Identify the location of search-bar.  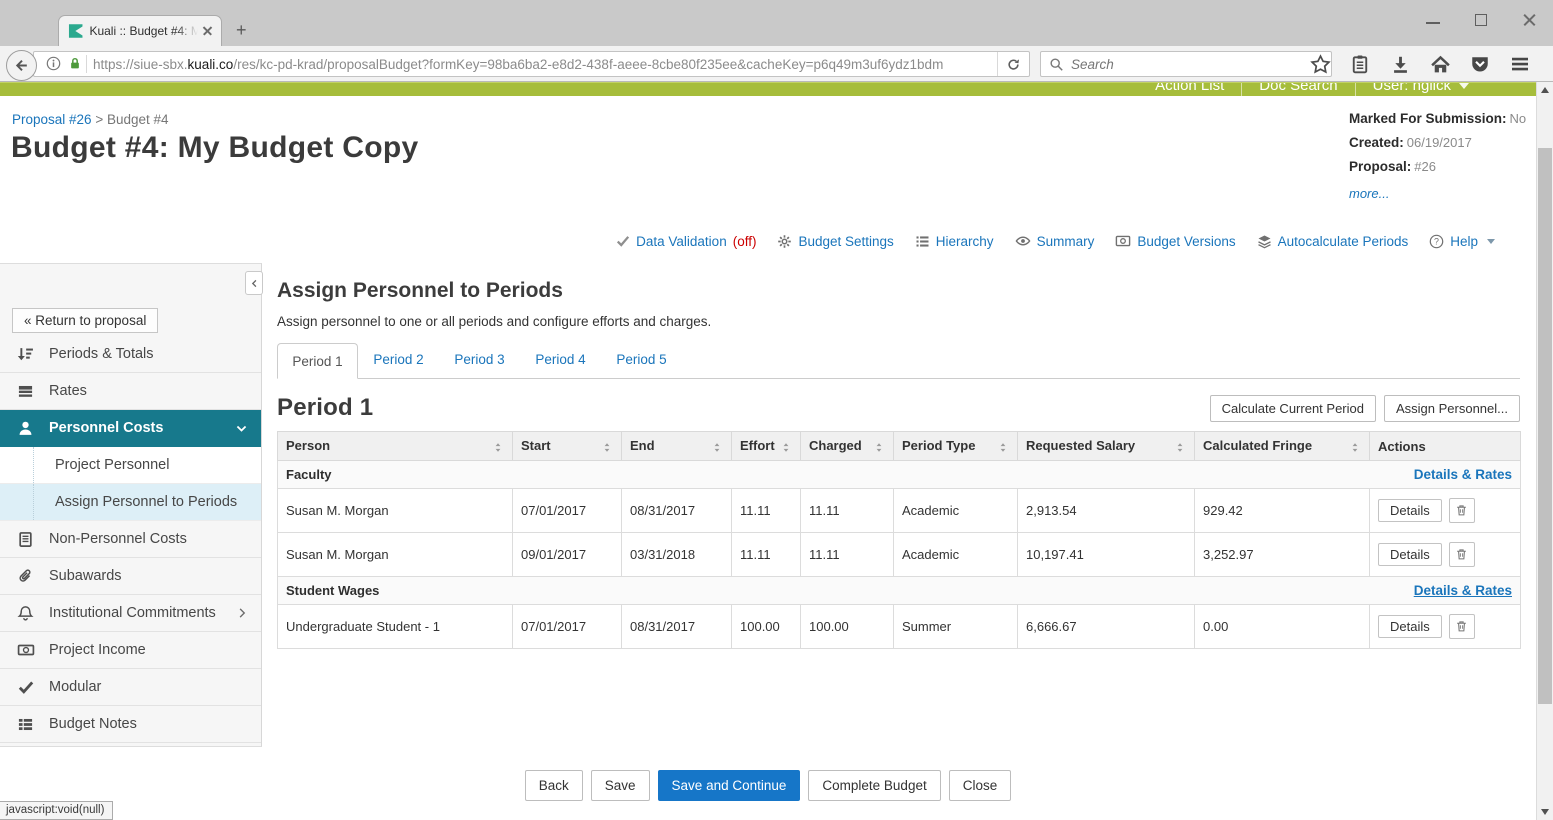
(1186, 64).